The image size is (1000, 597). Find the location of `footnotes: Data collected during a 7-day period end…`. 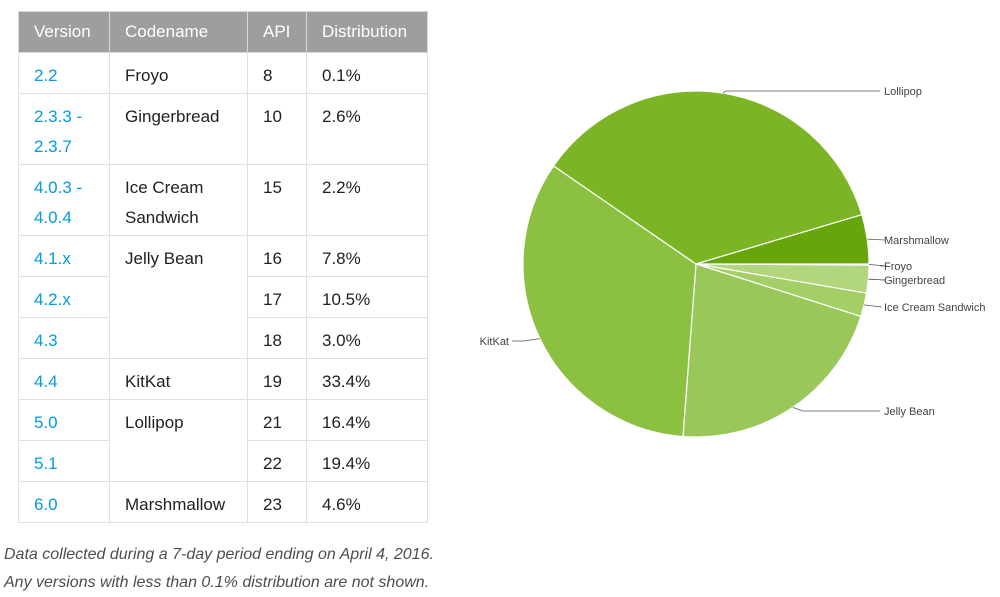

footnotes: Data collected during a 7-day period end… is located at coordinates (219, 569).